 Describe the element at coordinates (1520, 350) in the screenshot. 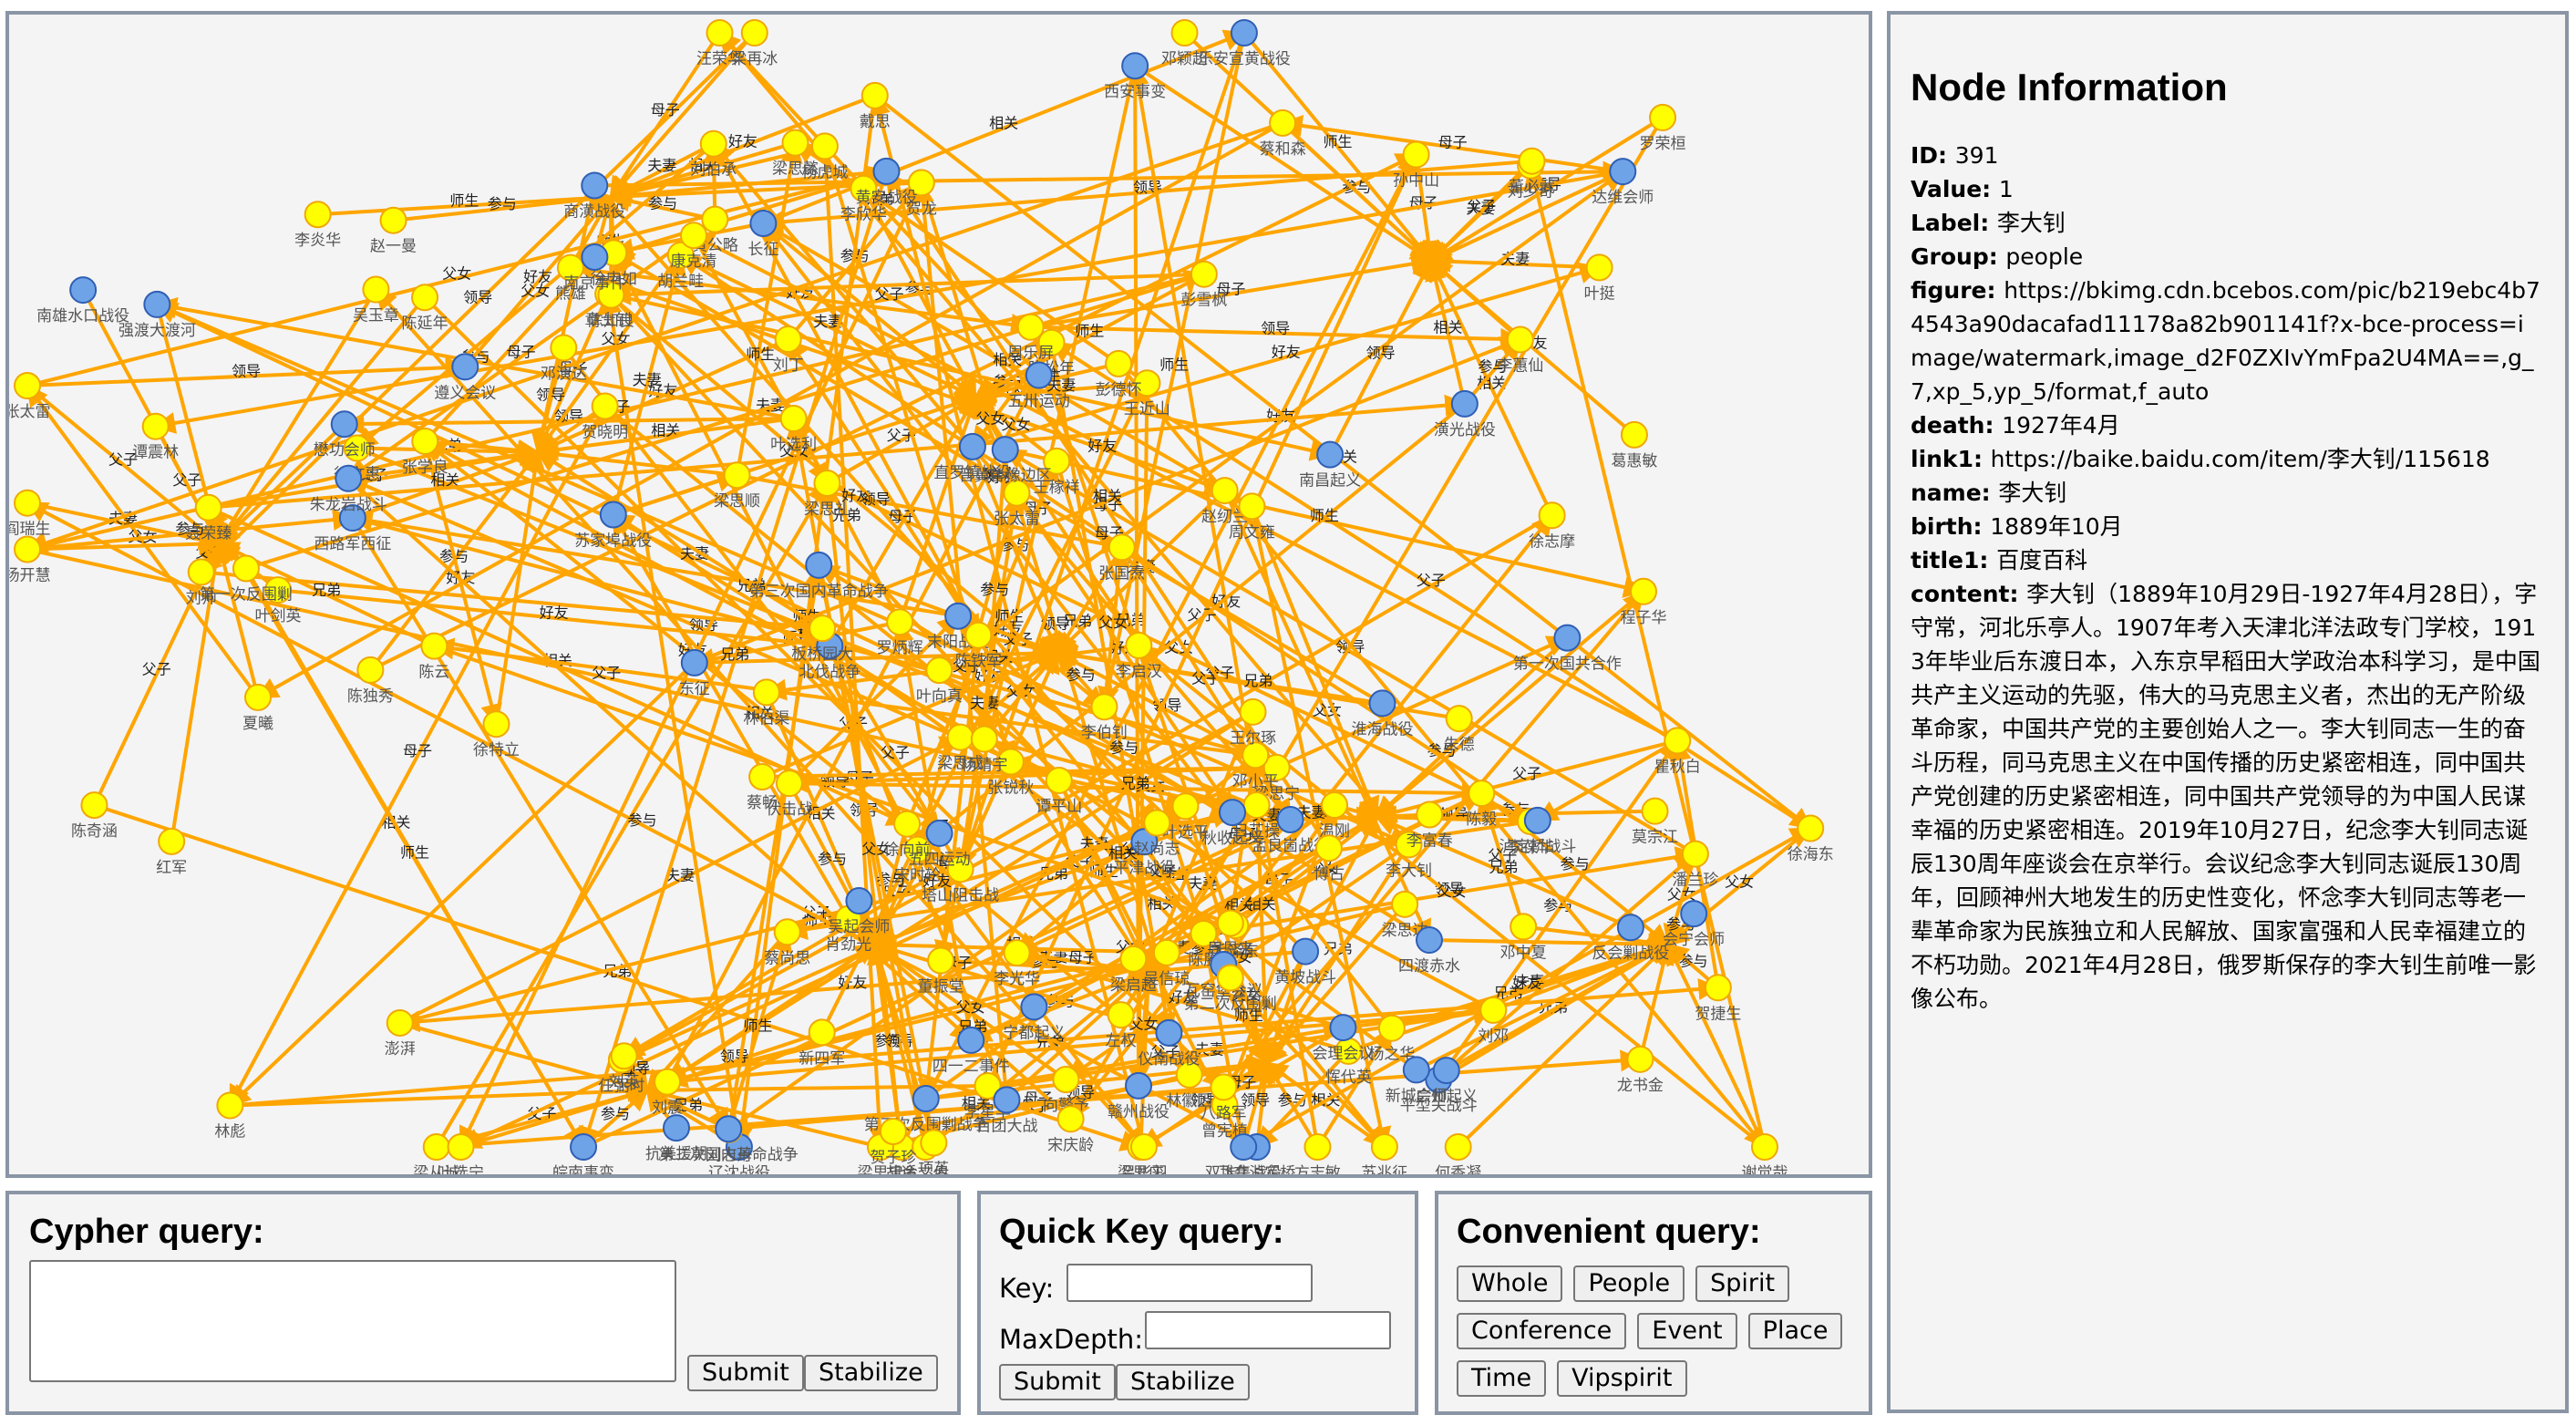

I see `person-node: 李蕙仙` at that location.